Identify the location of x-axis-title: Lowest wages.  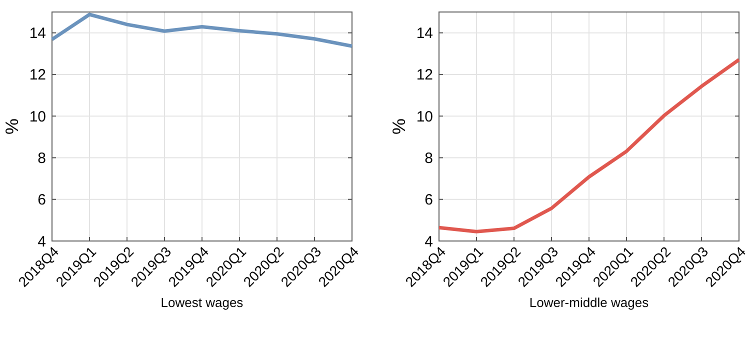
(202, 302).